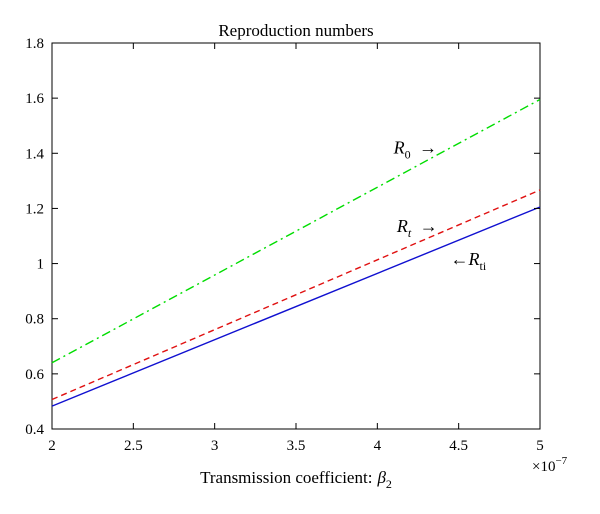  I want to click on x-tick-label: 2.5, so click(133, 446).